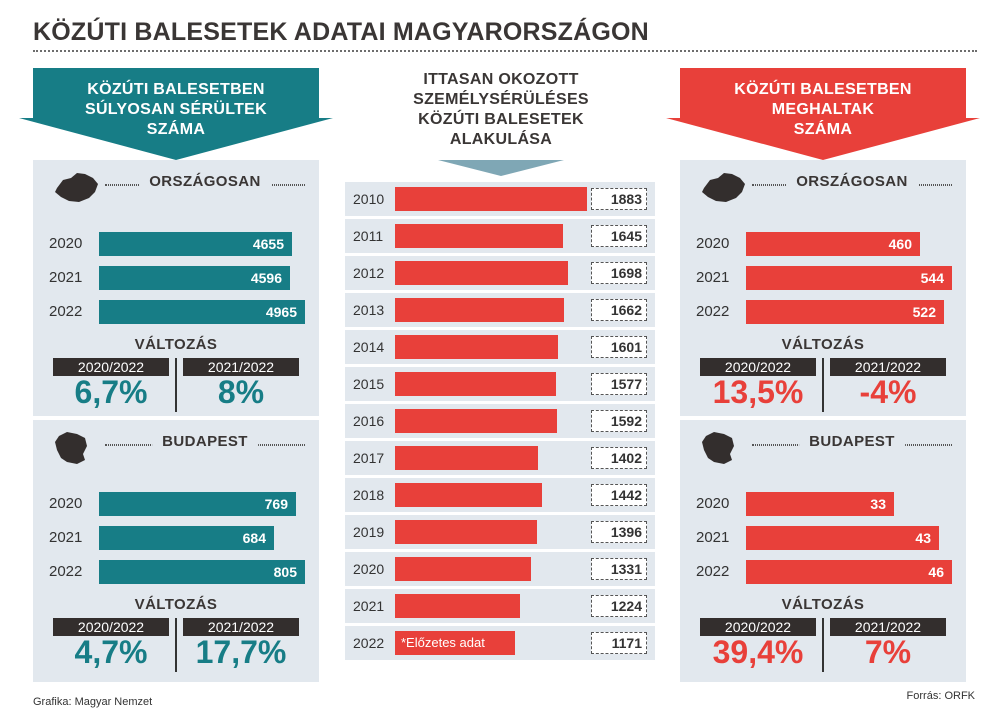 This screenshot has width=997, height=720. Describe the element at coordinates (176, 244) in the screenshot. I see `left-country-row: 2020 4655` at that location.